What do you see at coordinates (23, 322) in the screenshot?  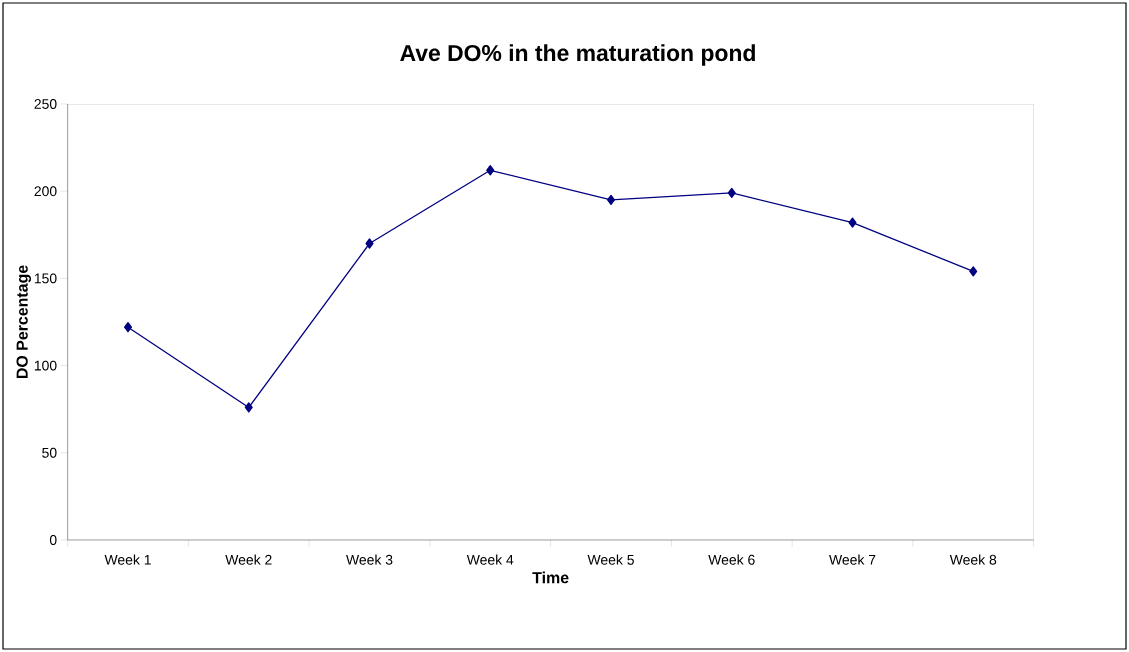 I see `y-axis-title: DO Percentage` at bounding box center [23, 322].